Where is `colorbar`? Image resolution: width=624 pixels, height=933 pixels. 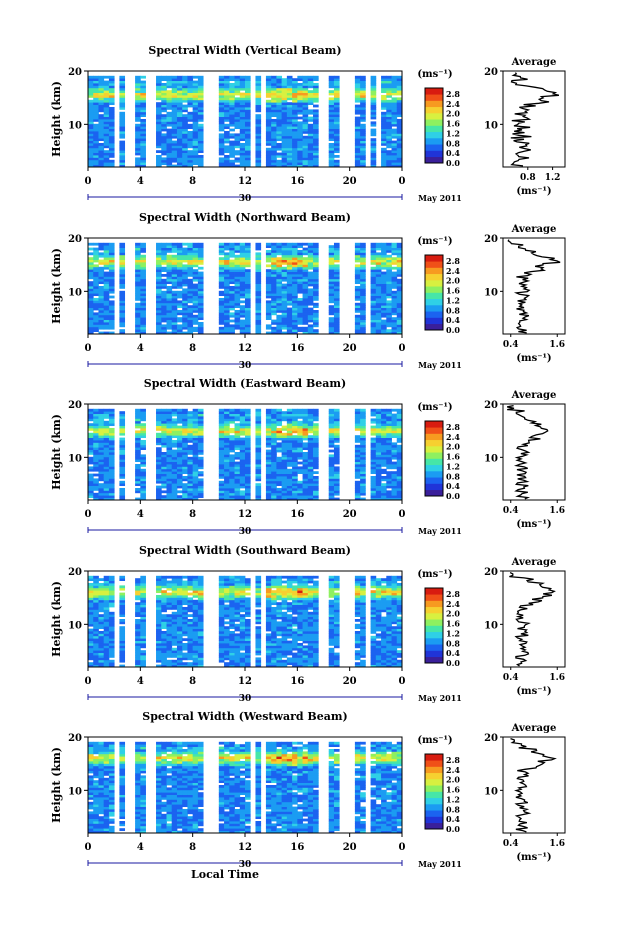 colorbar is located at coordinates (434, 458).